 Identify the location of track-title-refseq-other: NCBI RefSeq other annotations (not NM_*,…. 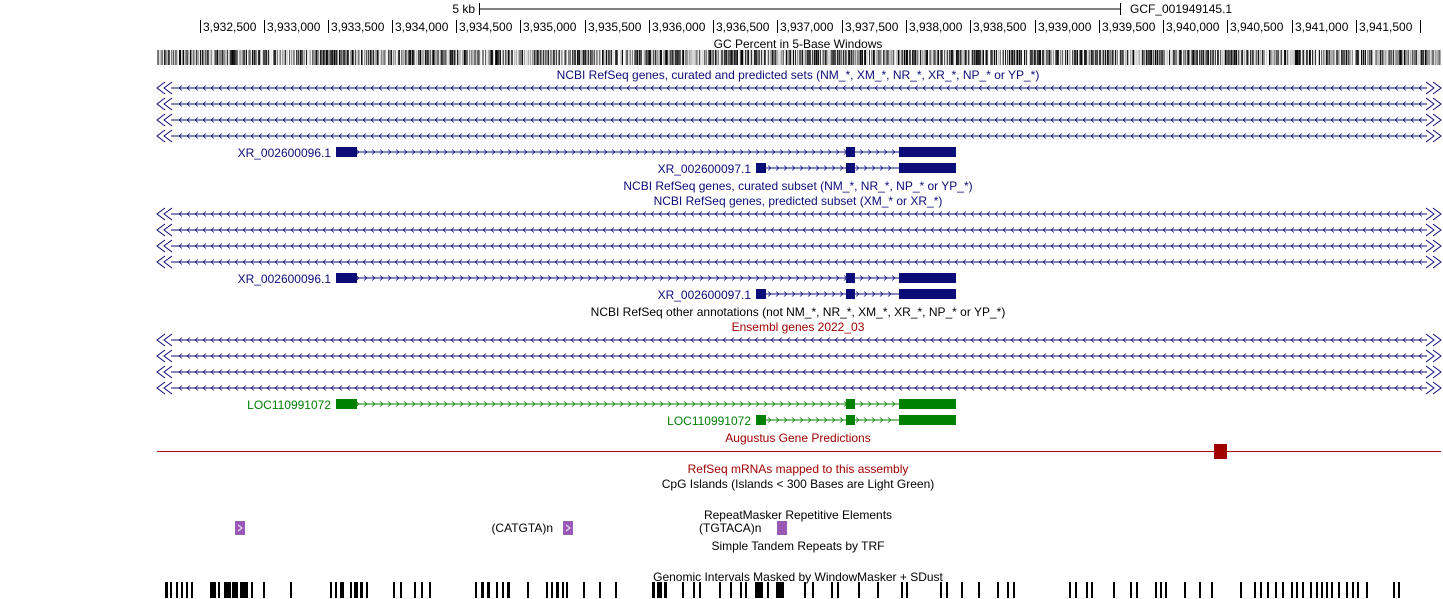
(798, 312).